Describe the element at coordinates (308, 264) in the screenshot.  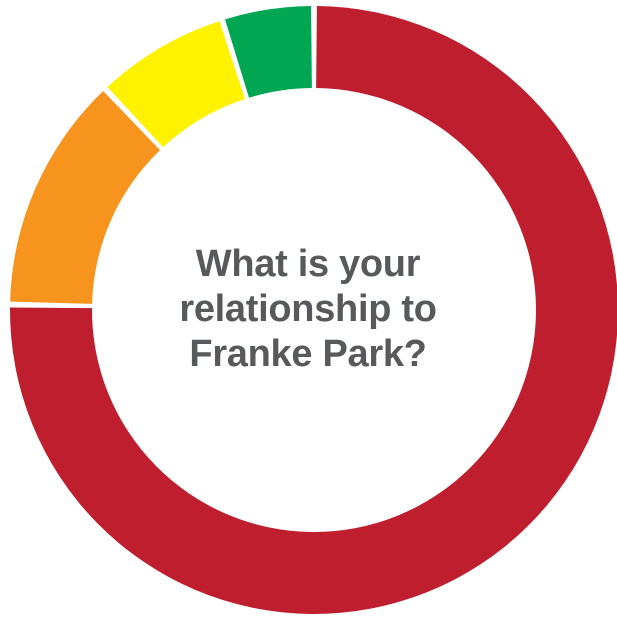
I see `chart-title-line-1: What is your` at that location.